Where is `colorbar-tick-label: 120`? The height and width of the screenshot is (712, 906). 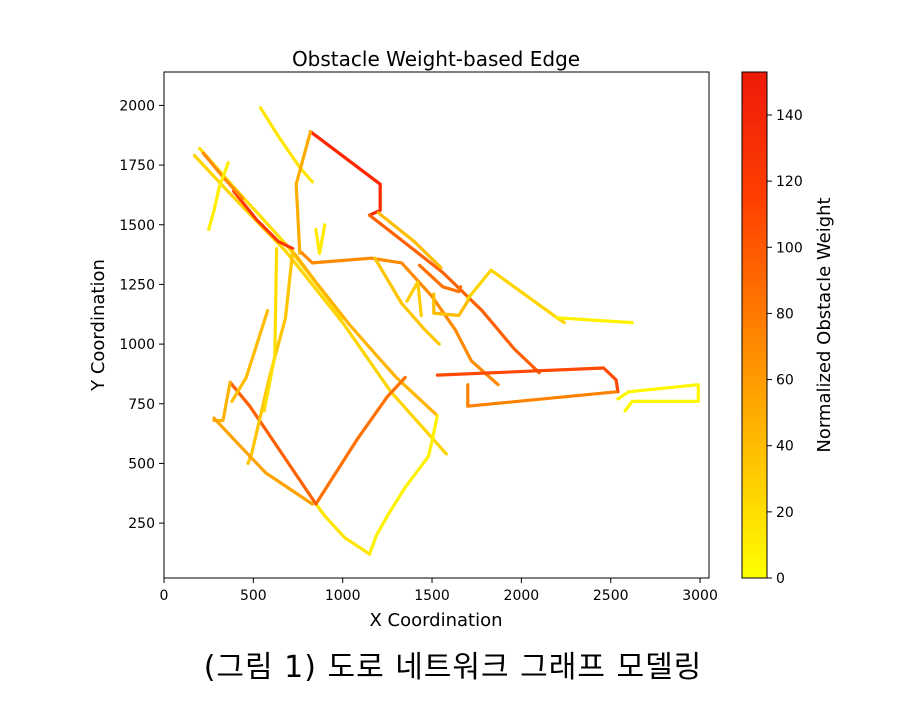
colorbar-tick-label: 120 is located at coordinates (789, 182).